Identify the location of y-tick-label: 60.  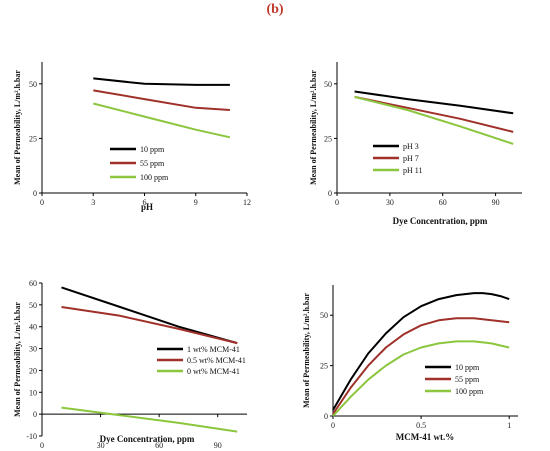
(33, 283).